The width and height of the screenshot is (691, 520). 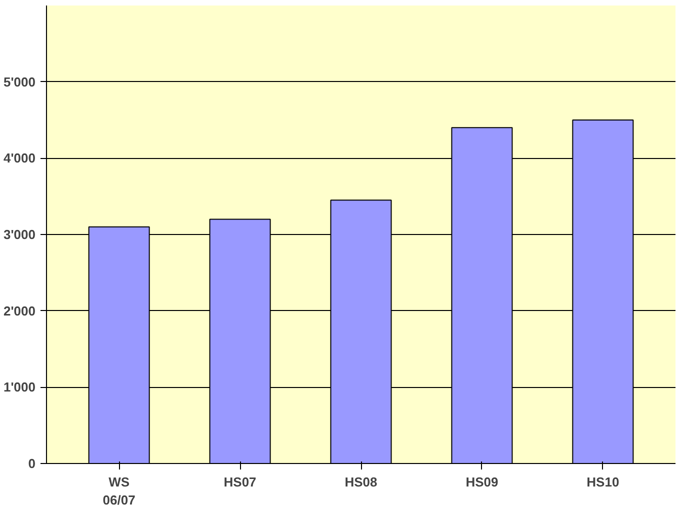 What do you see at coordinates (19, 158) in the screenshot?
I see `y-tick-label: 4'000` at bounding box center [19, 158].